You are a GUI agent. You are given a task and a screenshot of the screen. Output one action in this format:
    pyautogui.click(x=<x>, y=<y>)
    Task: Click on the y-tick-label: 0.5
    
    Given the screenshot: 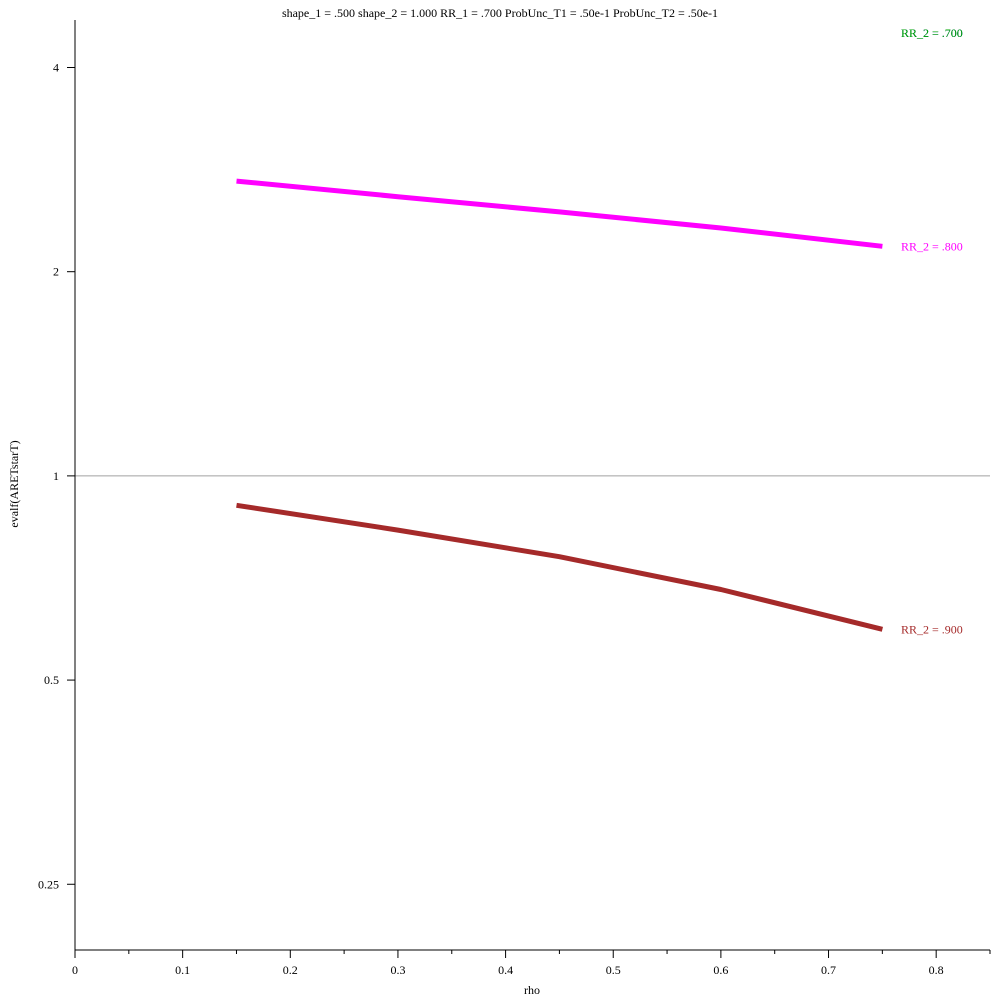 What is the action you would take?
    pyautogui.click(x=51, y=680)
    